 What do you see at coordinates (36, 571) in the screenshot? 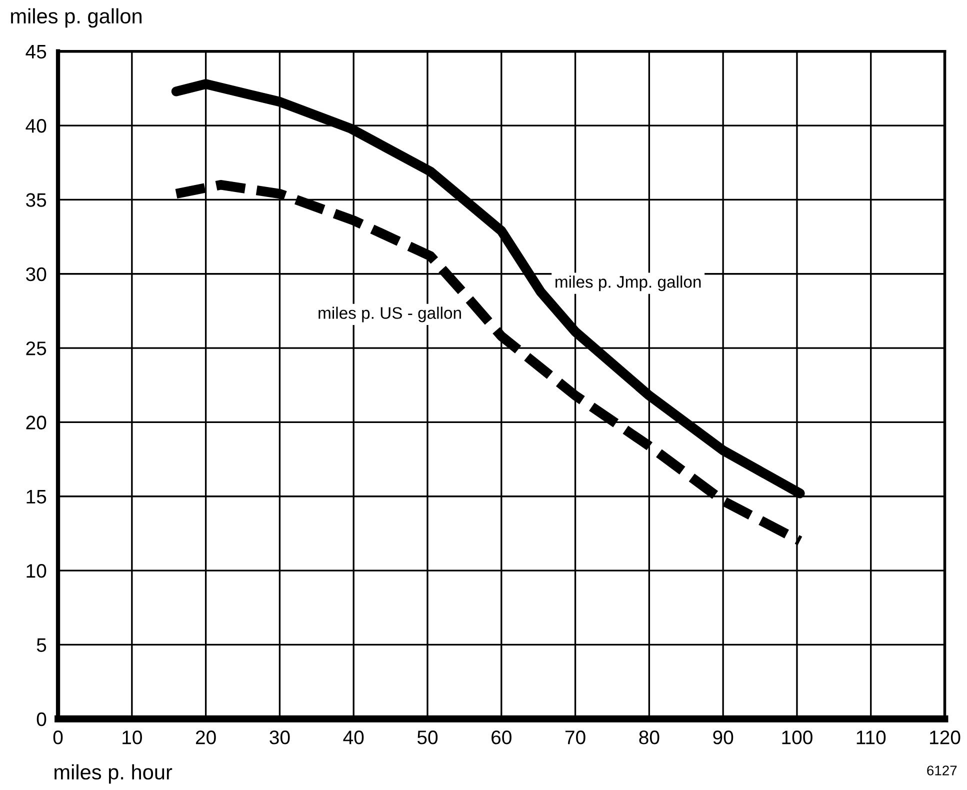
I see `y-tick-label: 10` at bounding box center [36, 571].